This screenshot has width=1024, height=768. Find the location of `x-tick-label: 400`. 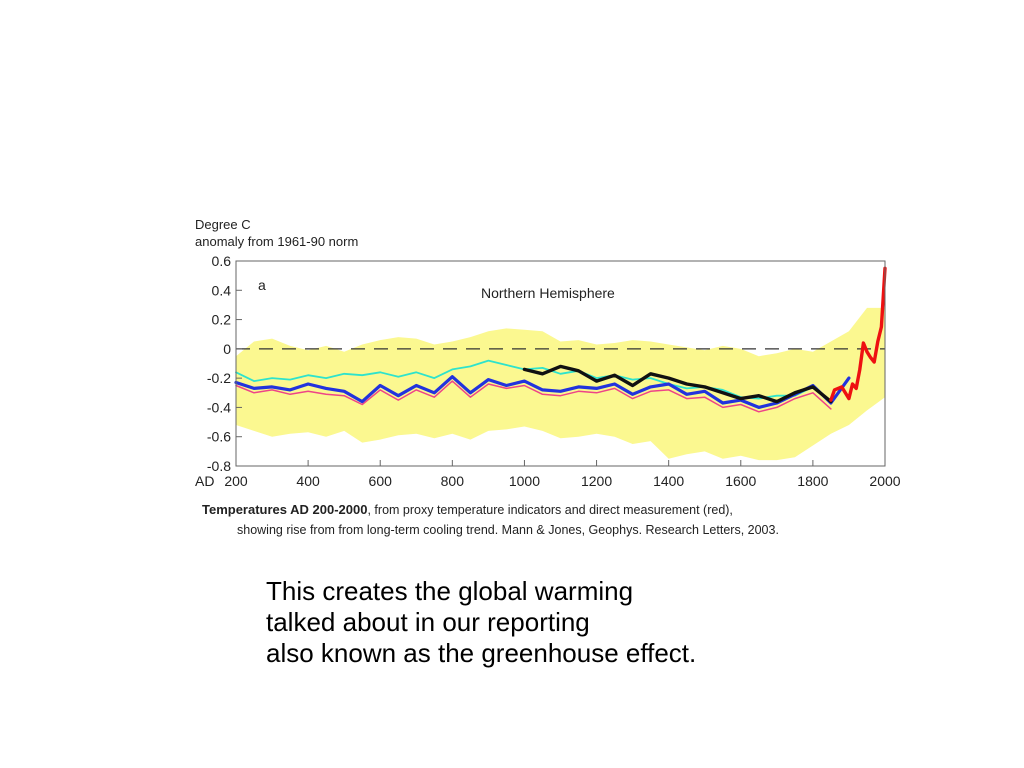

x-tick-label: 400 is located at coordinates (308, 481).